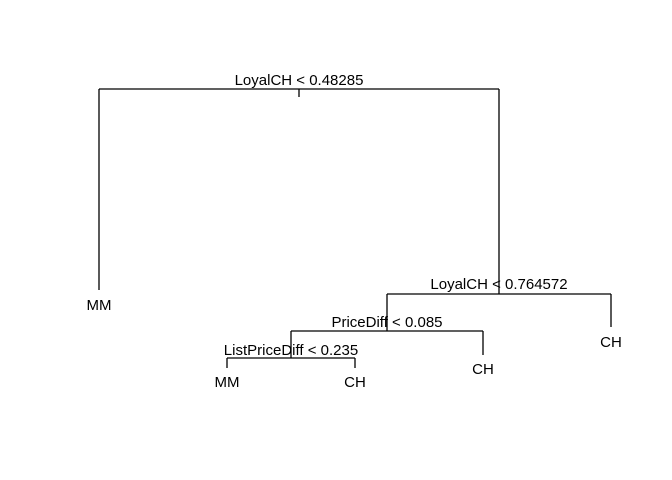 The height and width of the screenshot is (480, 672). What do you see at coordinates (498, 284) in the screenshot?
I see `split-label-loyalch-2: LoyalCH < 0.764572` at bounding box center [498, 284].